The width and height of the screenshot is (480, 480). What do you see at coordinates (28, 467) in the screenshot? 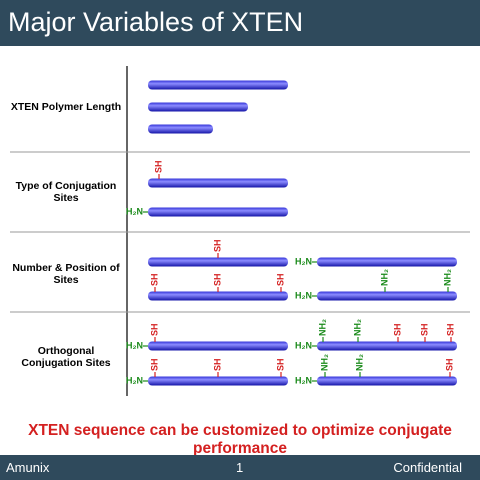
I see `footer-left: Amunix` at bounding box center [28, 467].